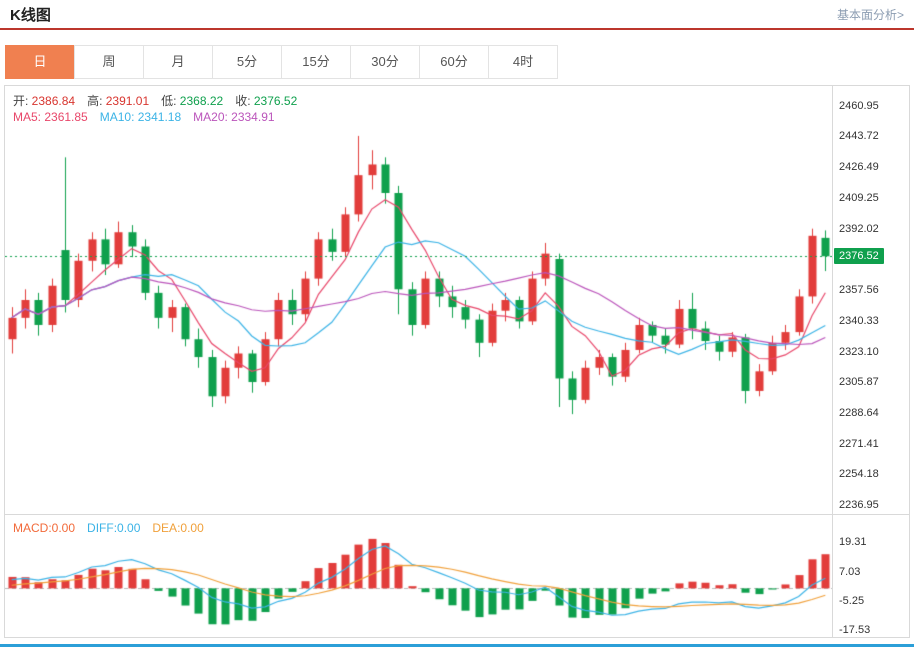 The image size is (914, 648). What do you see at coordinates (859, 105) in the screenshot?
I see `price-tick-label: 2460.95` at bounding box center [859, 105].